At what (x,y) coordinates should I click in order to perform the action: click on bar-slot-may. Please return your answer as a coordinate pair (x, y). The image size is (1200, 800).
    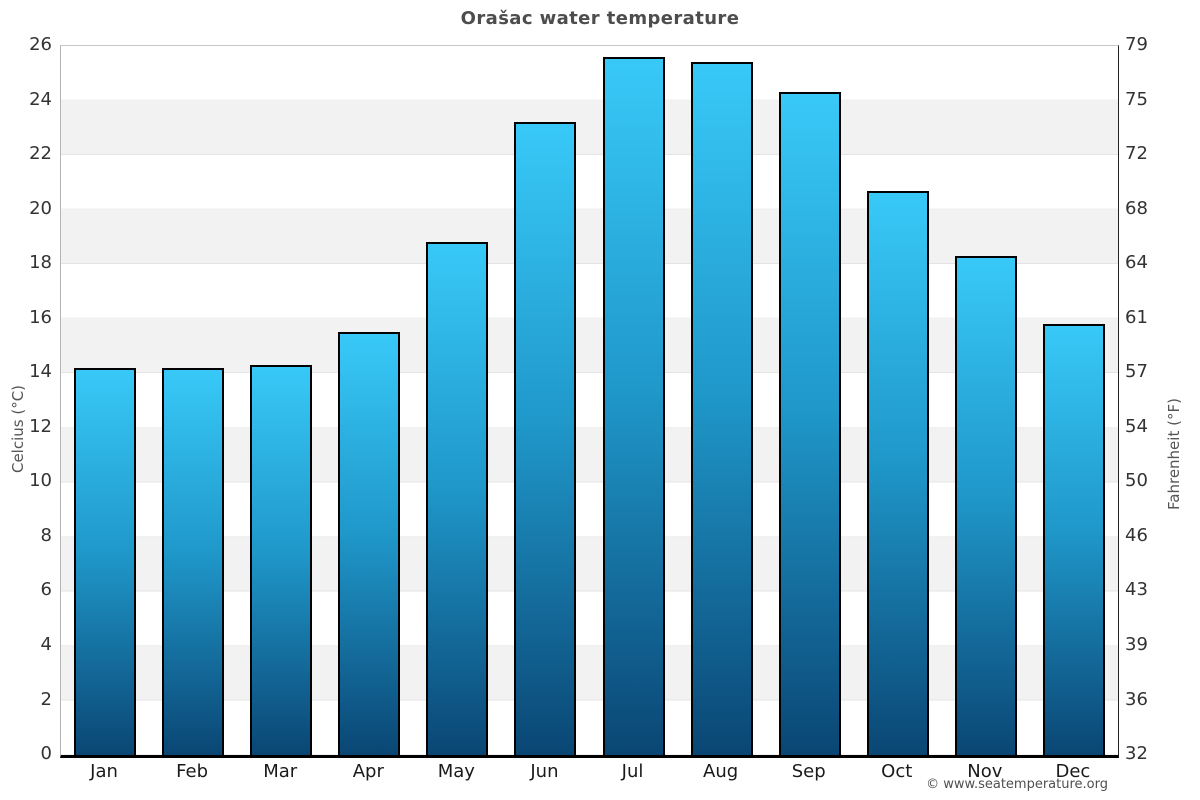
    Looking at the image, I should click on (457, 400).